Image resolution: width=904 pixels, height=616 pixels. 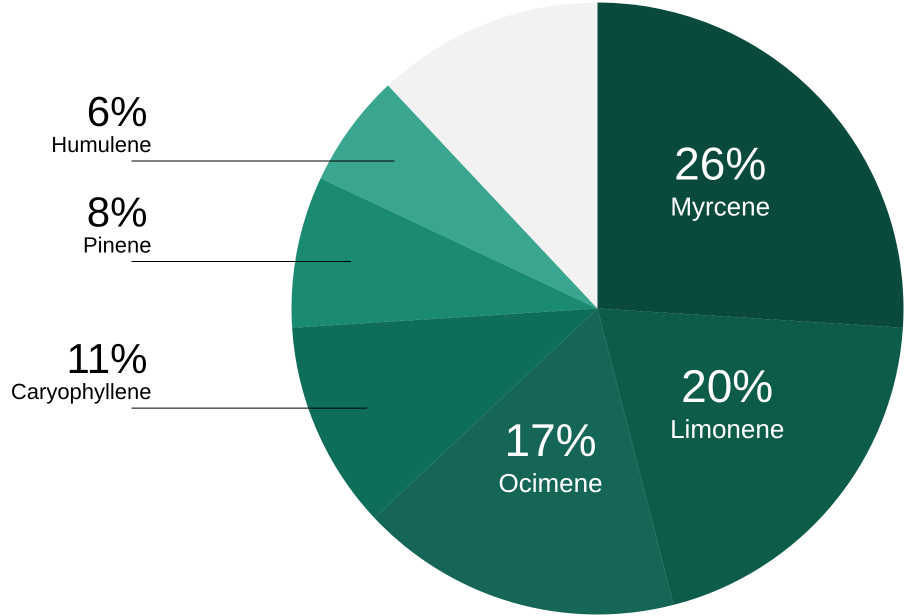 What do you see at coordinates (550, 483) in the screenshot?
I see `slice-label: Ocimene` at bounding box center [550, 483].